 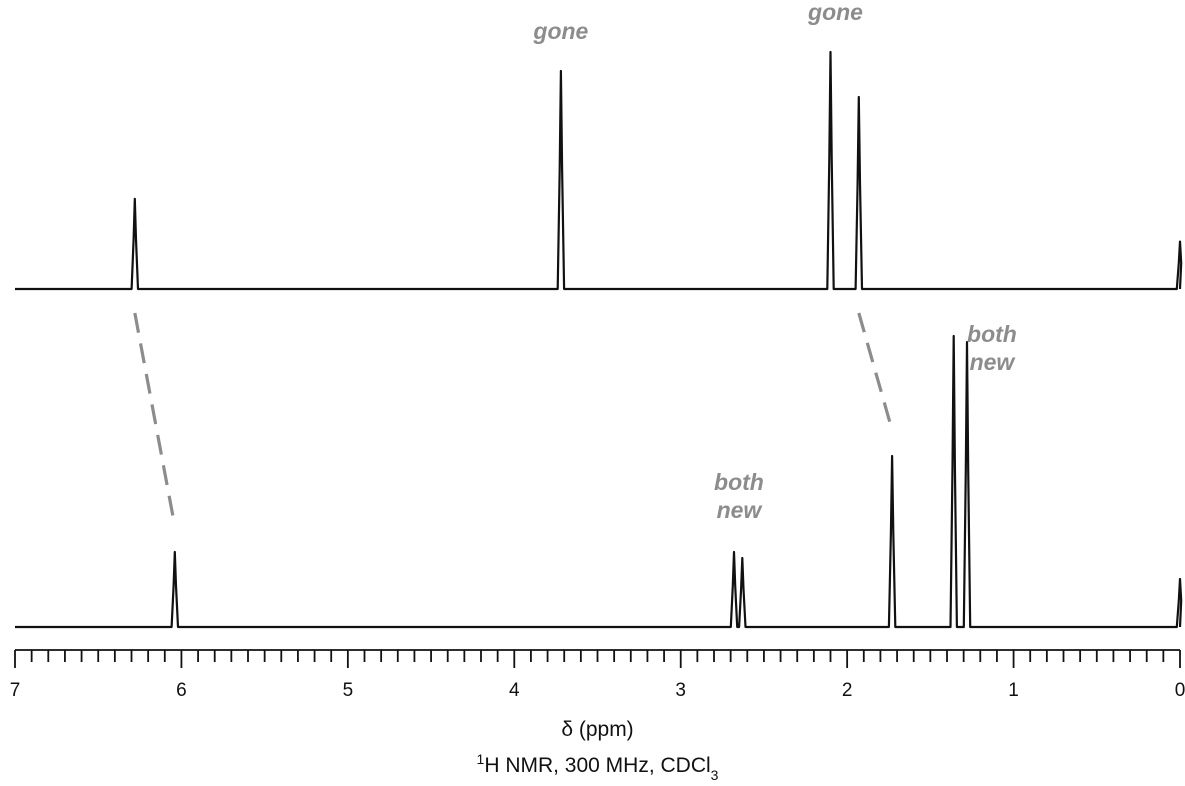 What do you see at coordinates (847, 690) in the screenshot?
I see `tick-label: 2` at bounding box center [847, 690].